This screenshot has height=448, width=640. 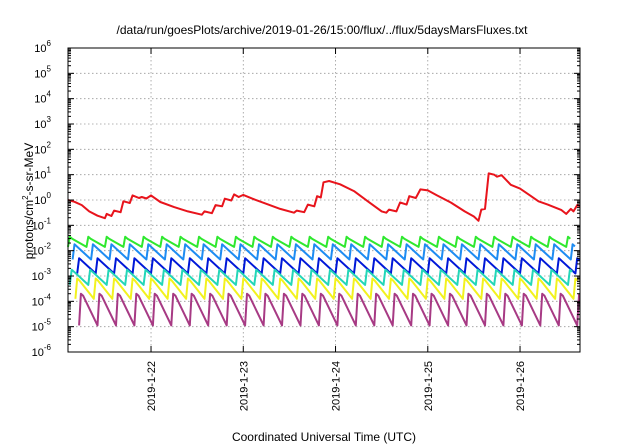 What do you see at coordinates (25, 197) in the screenshot?
I see `y-axis-label-sup: 2` at bounding box center [25, 197].